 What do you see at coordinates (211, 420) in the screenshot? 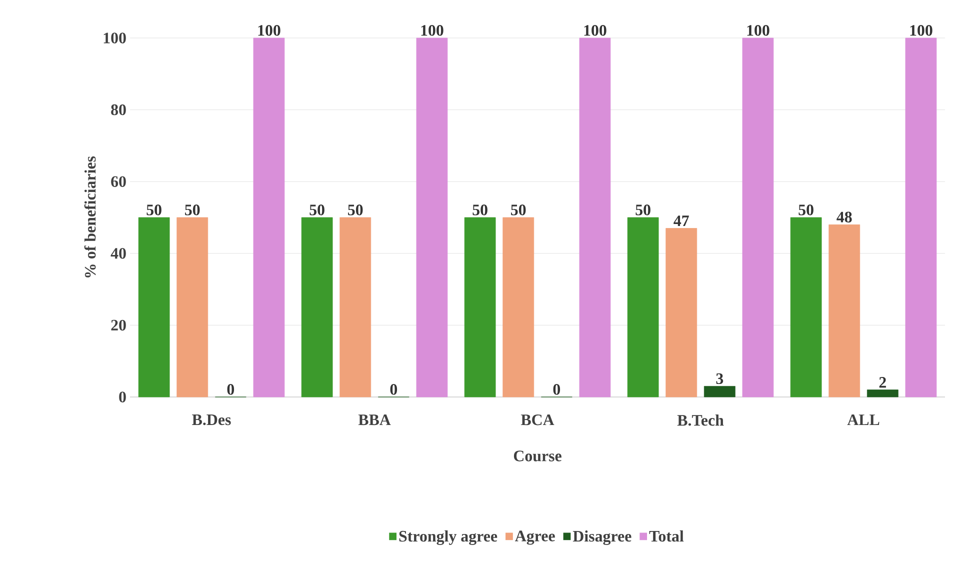
I see `x-tick-label: B.Des` at bounding box center [211, 420].